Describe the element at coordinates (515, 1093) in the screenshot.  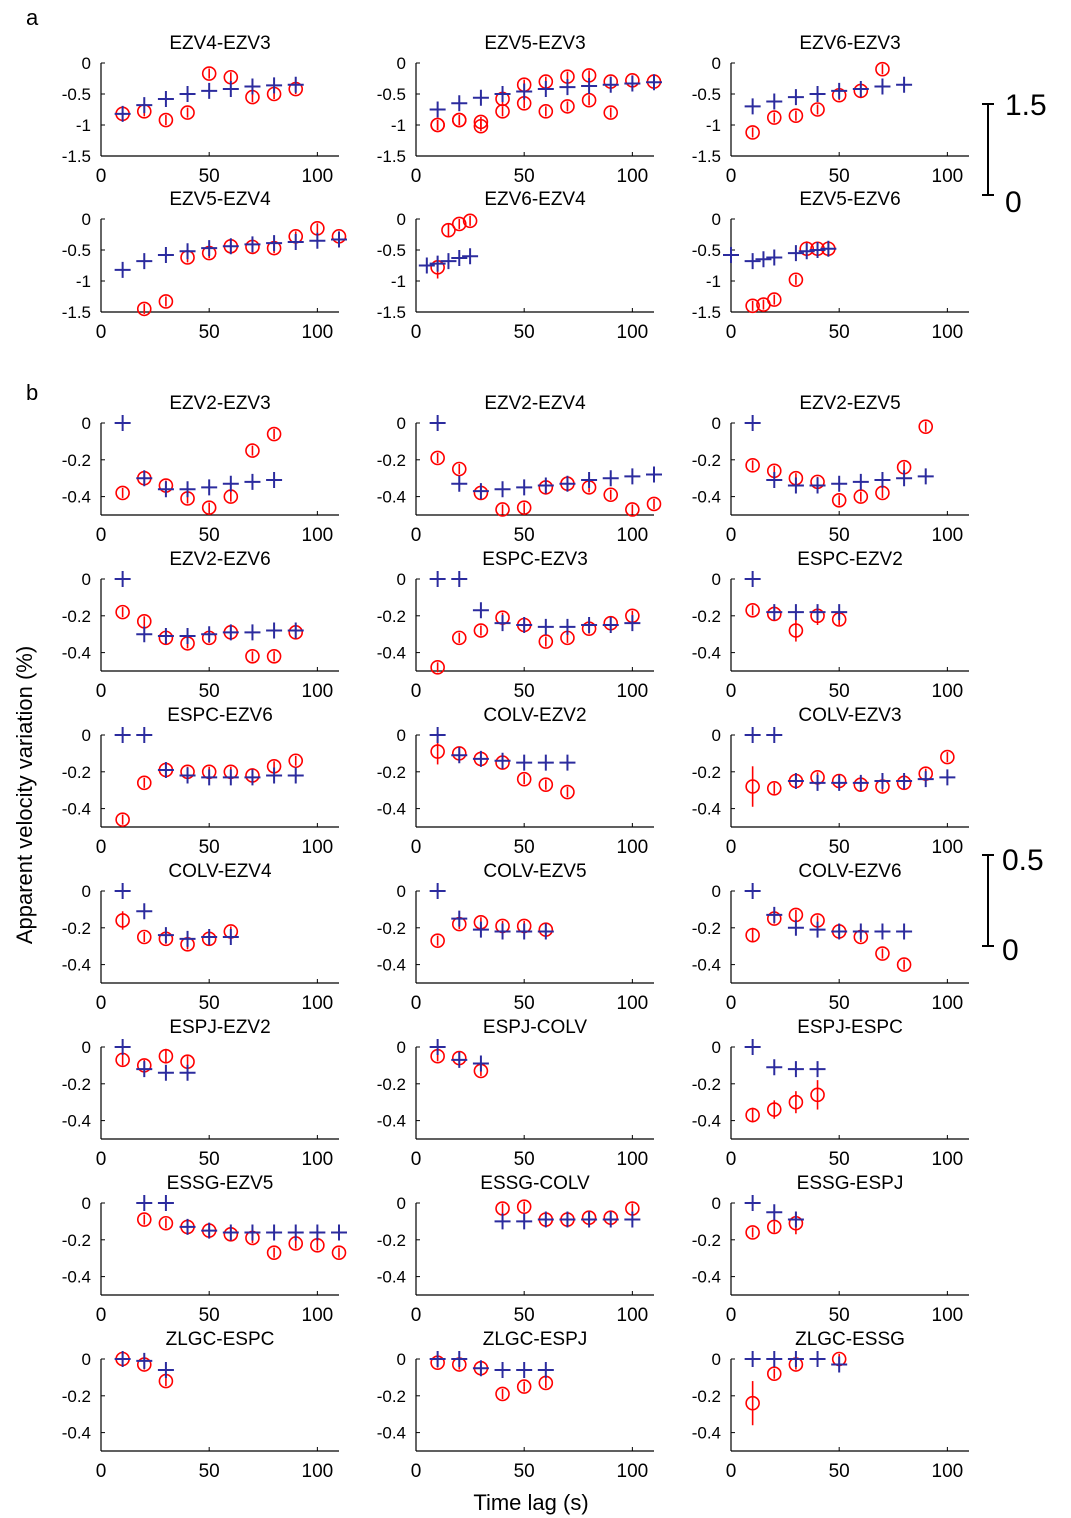
I see `subplot: ESPJ-COLV 0 -0.2 -0.4 0 50 100` at that location.